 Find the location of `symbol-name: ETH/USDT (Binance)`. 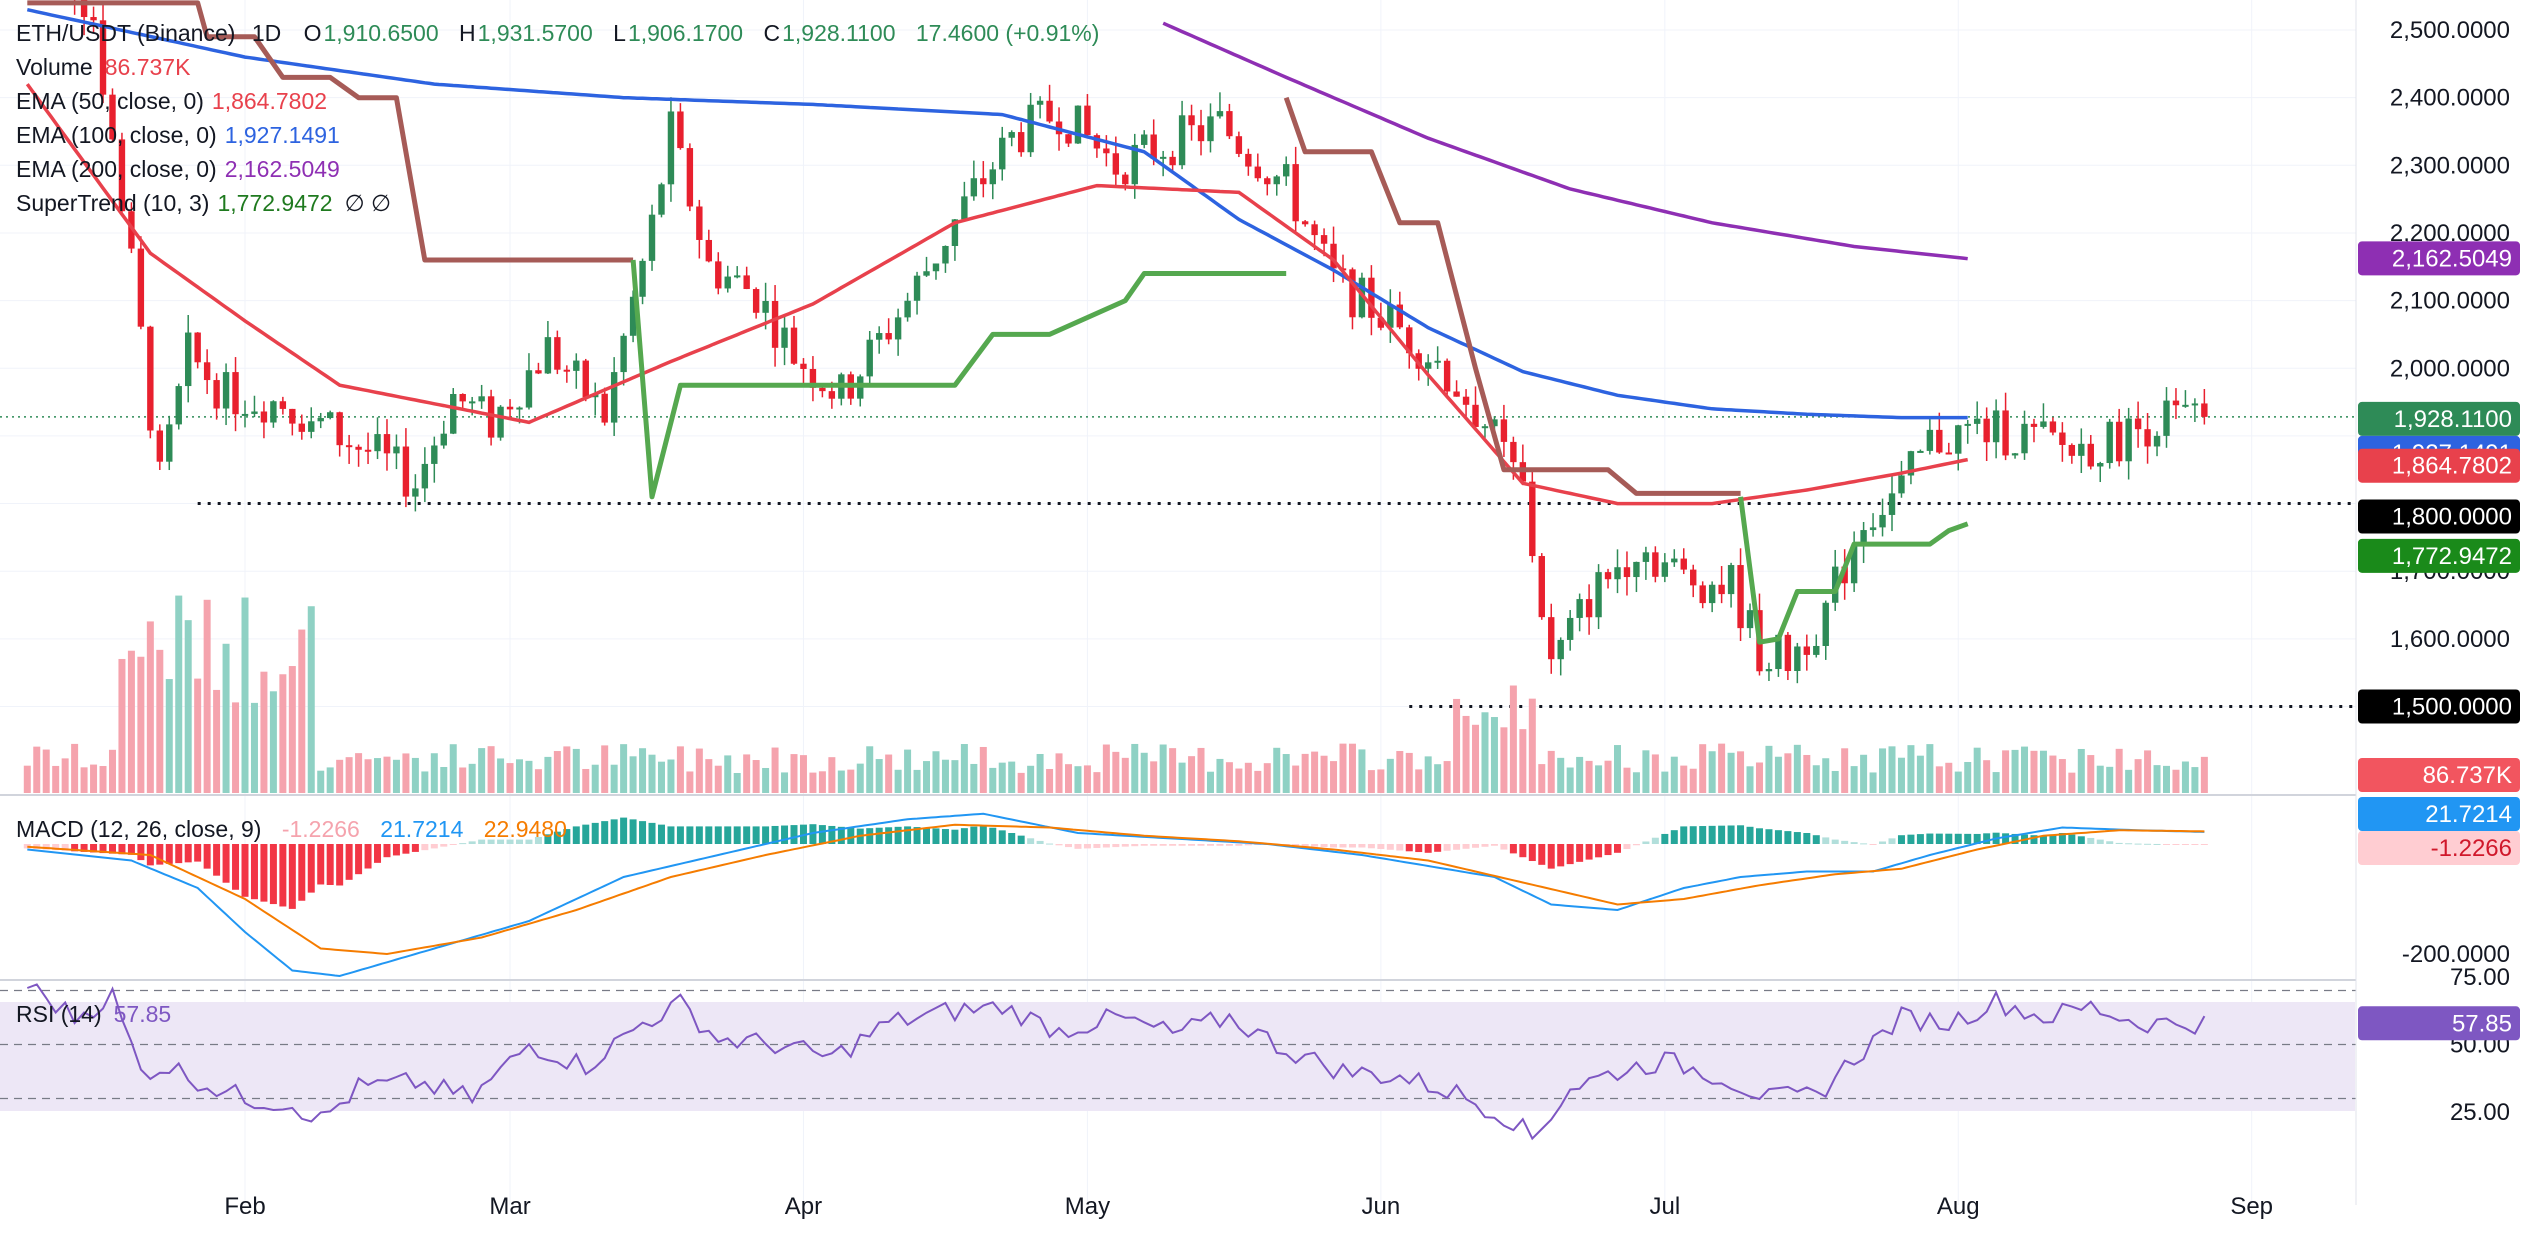

symbol-name: ETH/USDT (Binance) is located at coordinates (125, 33).